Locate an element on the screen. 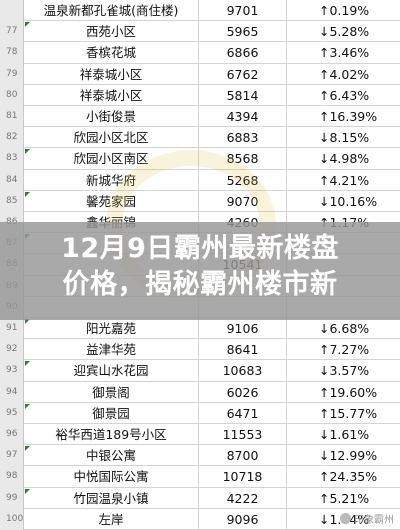 Image resolution: width=400 pixels, height=530 pixels. row-number: 99 is located at coordinates (12, 498).